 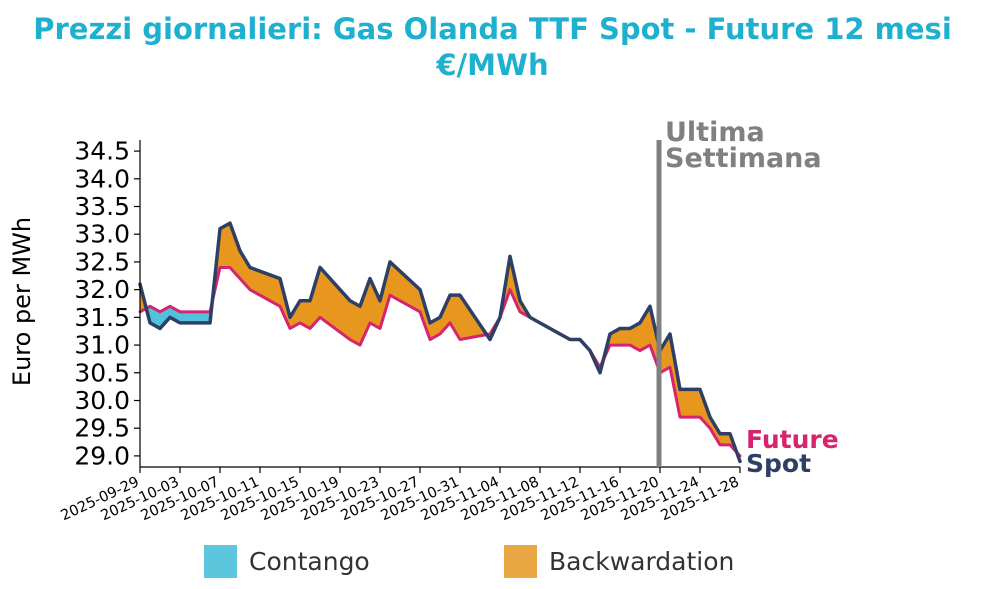 What do you see at coordinates (102, 428) in the screenshot?
I see `y-tick-label: 29.5` at bounding box center [102, 428].